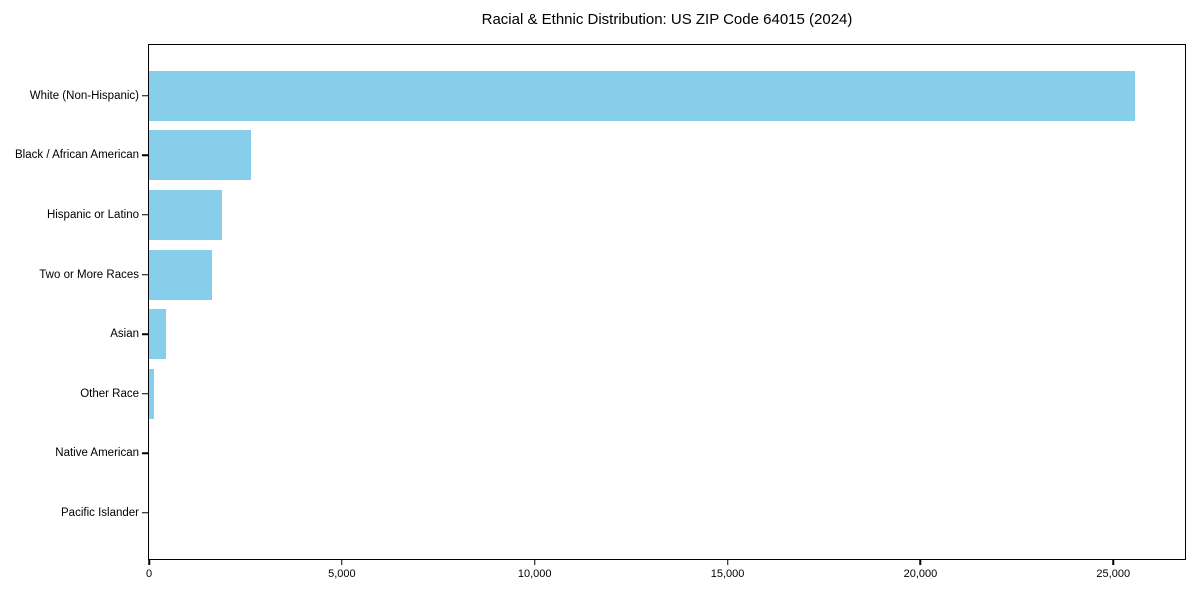  I want to click on category-label: Two or More Races, so click(89, 274).